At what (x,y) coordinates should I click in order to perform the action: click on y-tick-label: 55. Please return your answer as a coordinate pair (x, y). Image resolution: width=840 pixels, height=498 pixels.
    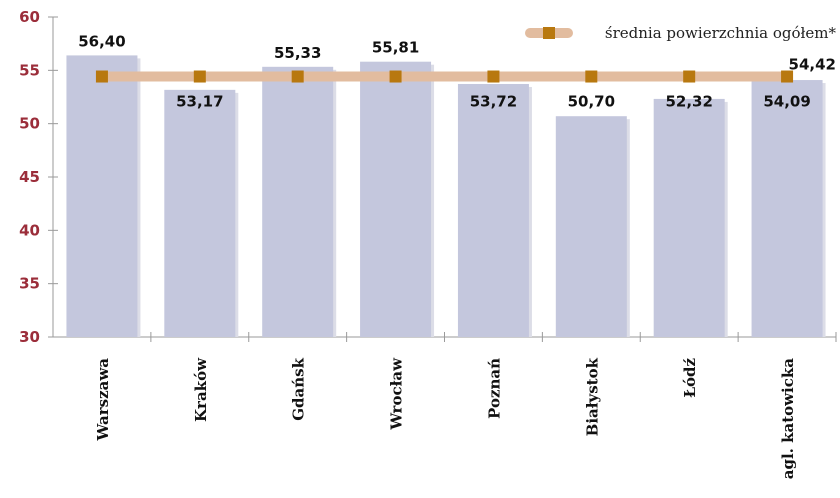
    Looking at the image, I should click on (29, 70).